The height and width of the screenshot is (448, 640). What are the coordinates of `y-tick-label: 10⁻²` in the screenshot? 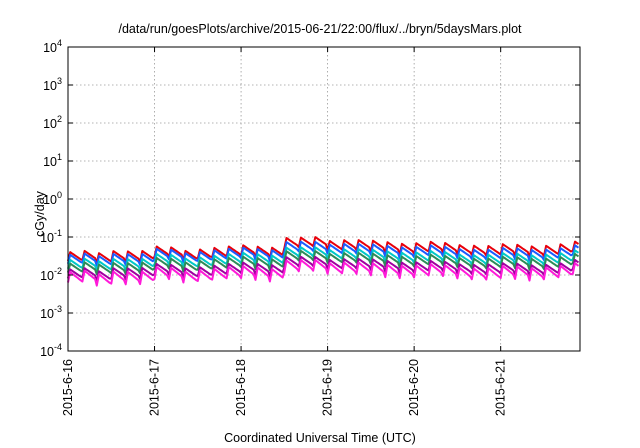 It's located at (51, 274).